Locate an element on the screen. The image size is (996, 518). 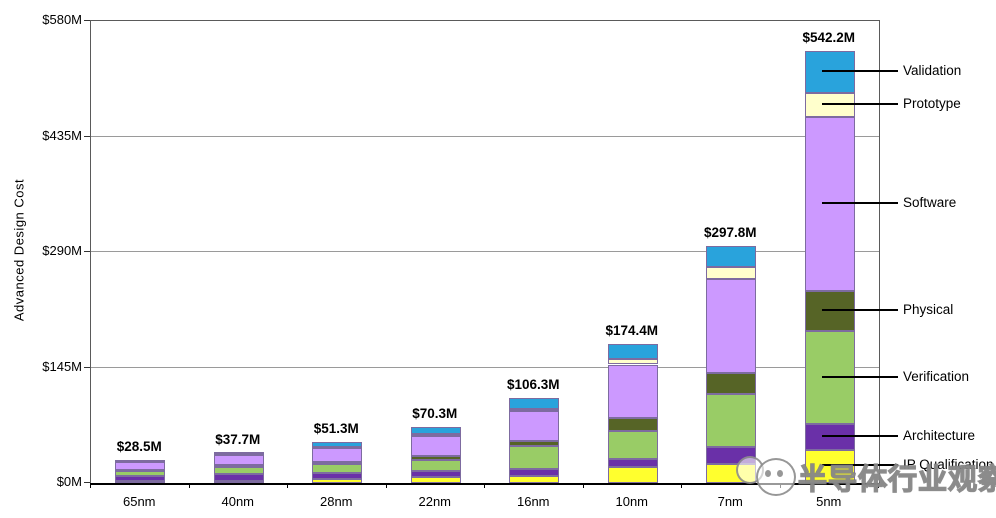
legend-line-physical is located at coordinates (860, 310).